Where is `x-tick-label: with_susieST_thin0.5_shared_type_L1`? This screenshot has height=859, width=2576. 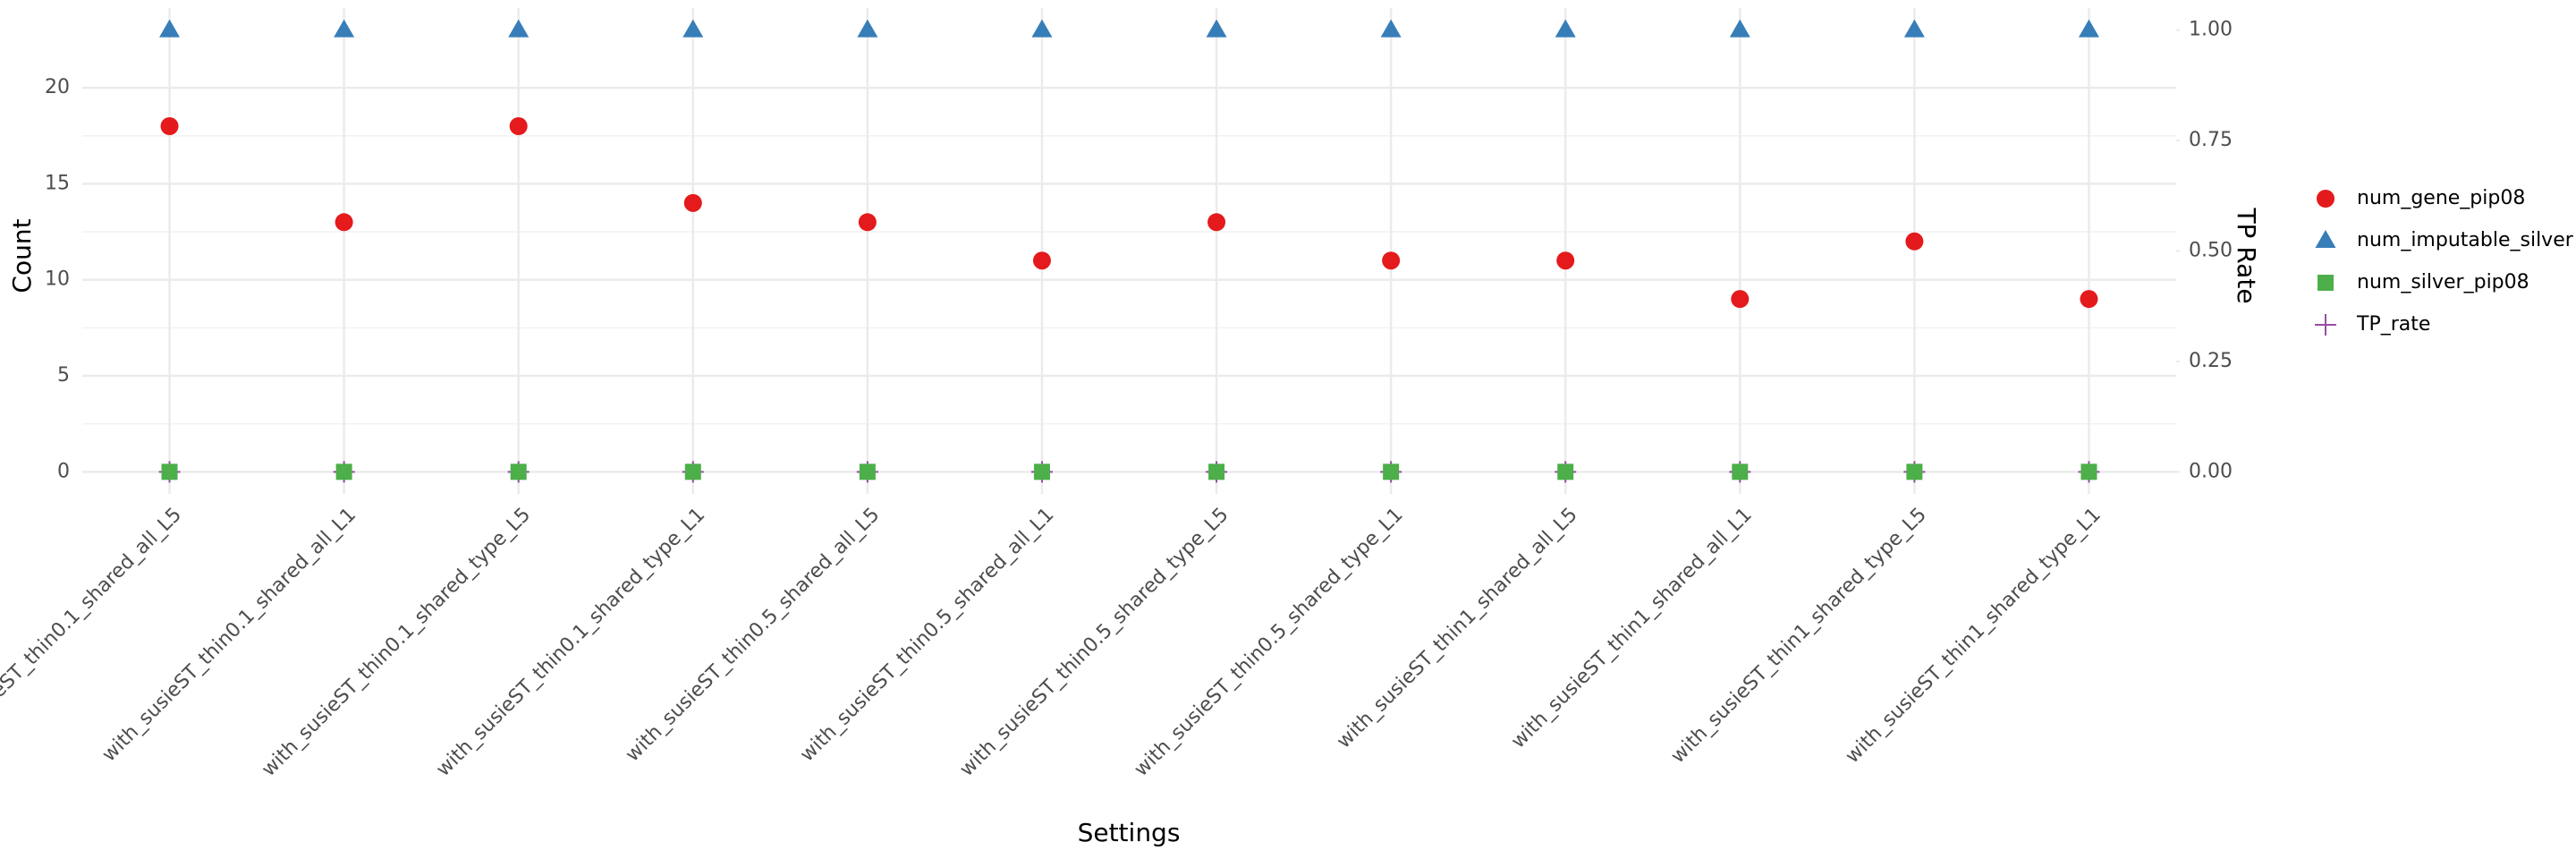
x-tick-label: with_susieST_thin0.5_shared_type_L1 is located at coordinates (1268, 642).